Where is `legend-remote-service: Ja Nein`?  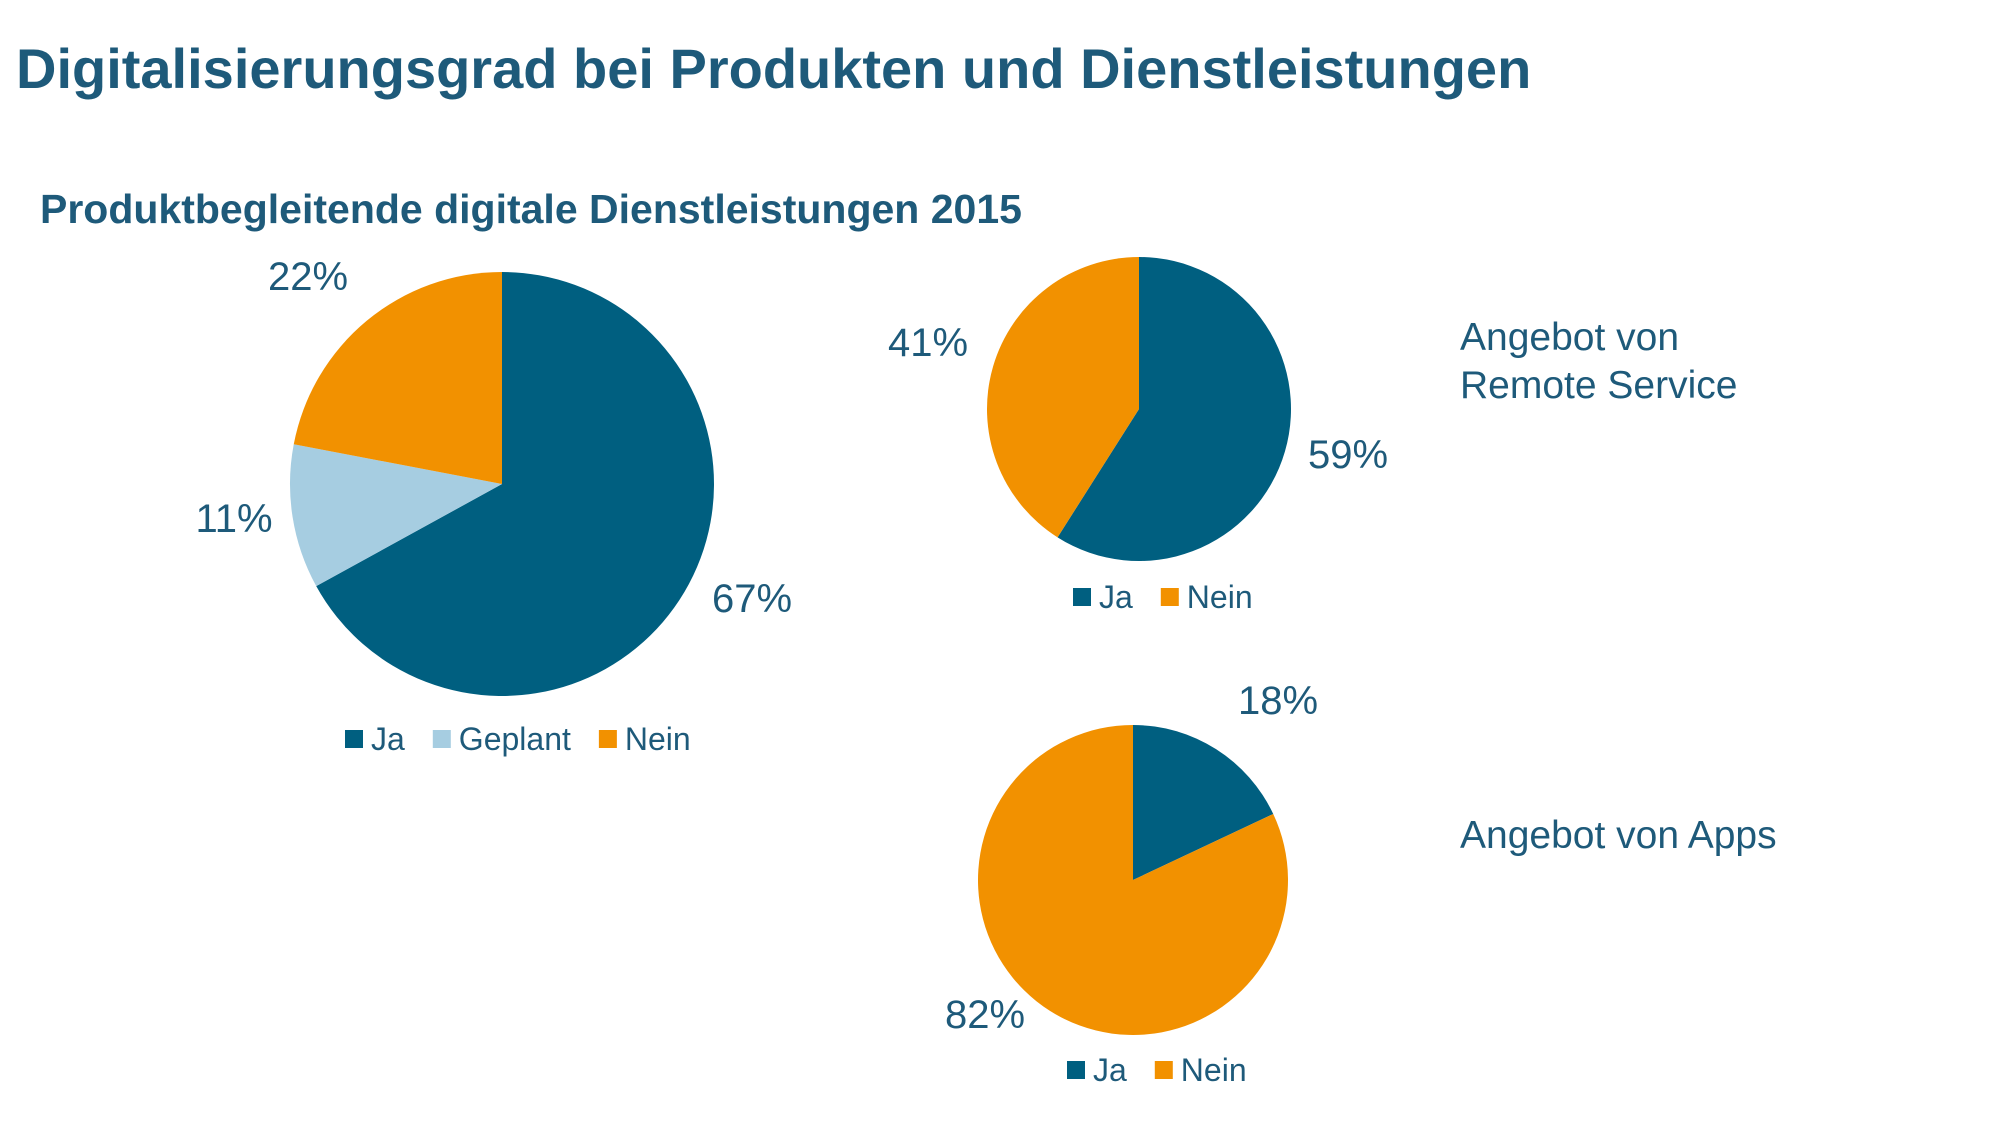 legend-remote-service: Ja Nein is located at coordinates (1163, 597).